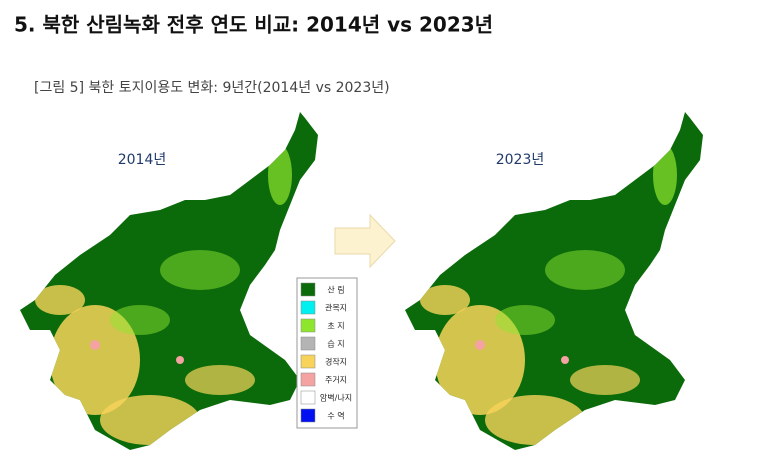 This screenshot has width=773, height=476. What do you see at coordinates (520, 160) in the screenshot?
I see `map-label: 2023년` at bounding box center [520, 160].